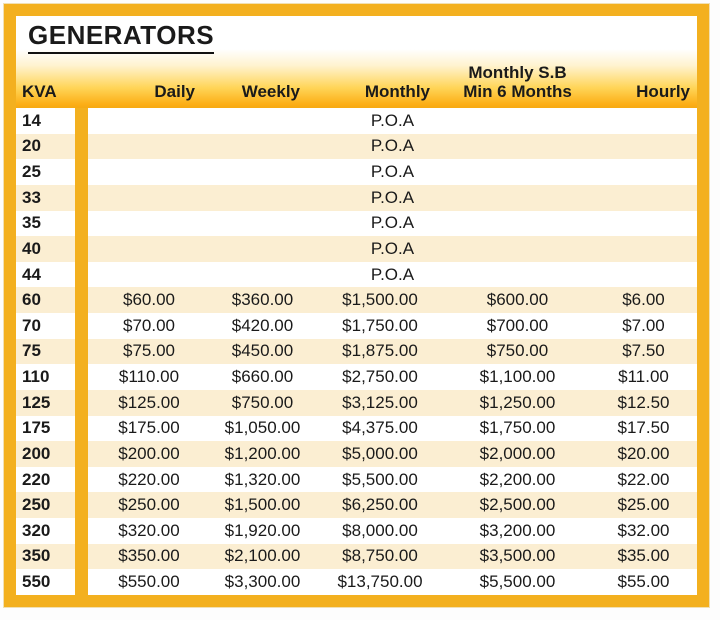 Image resolution: width=720 pixels, height=620 pixels. Describe the element at coordinates (149, 428) in the screenshot. I see `daily-cell: $175.00` at that location.